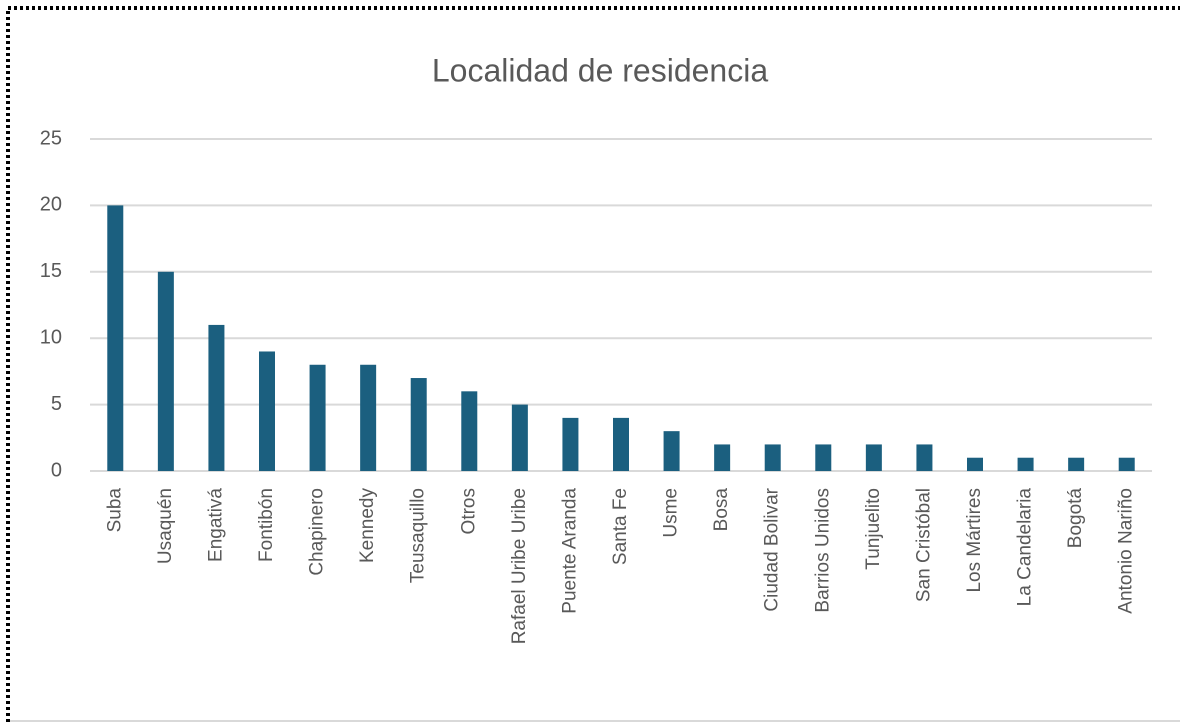 Image resolution: width=1180 pixels, height=725 pixels. I want to click on x-tick-label: Tunjuelito, so click(873, 529).